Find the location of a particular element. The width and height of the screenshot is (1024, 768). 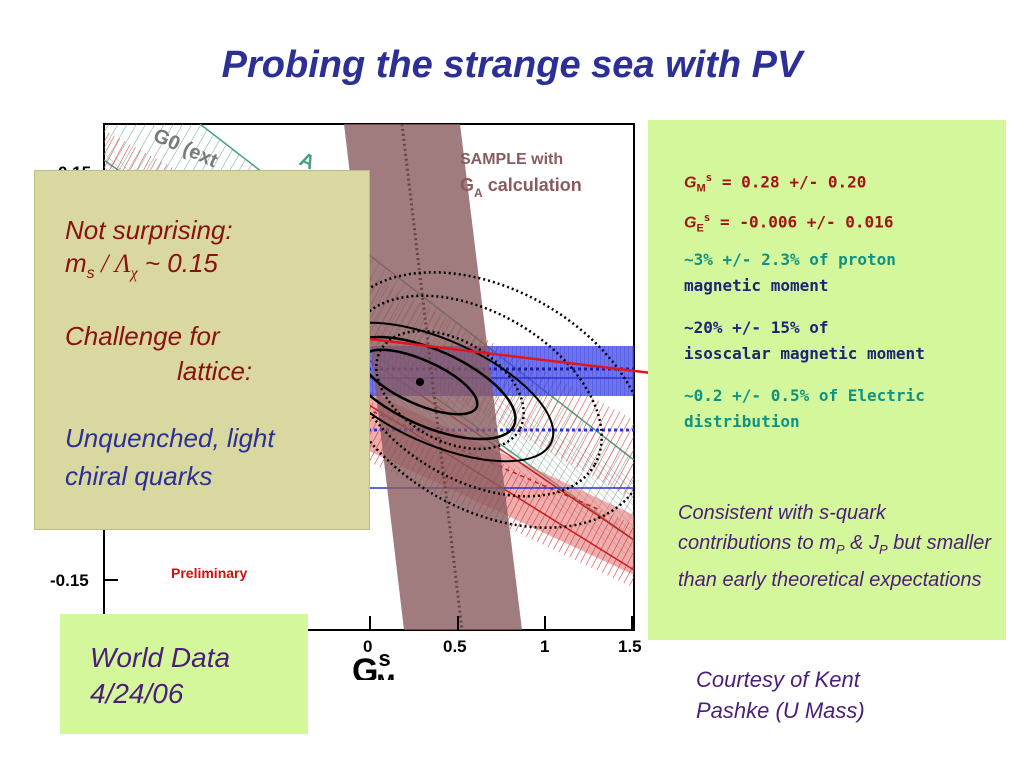

ms-ratio-line: ms / Λχ ~ 0.15 is located at coordinates (141, 265).